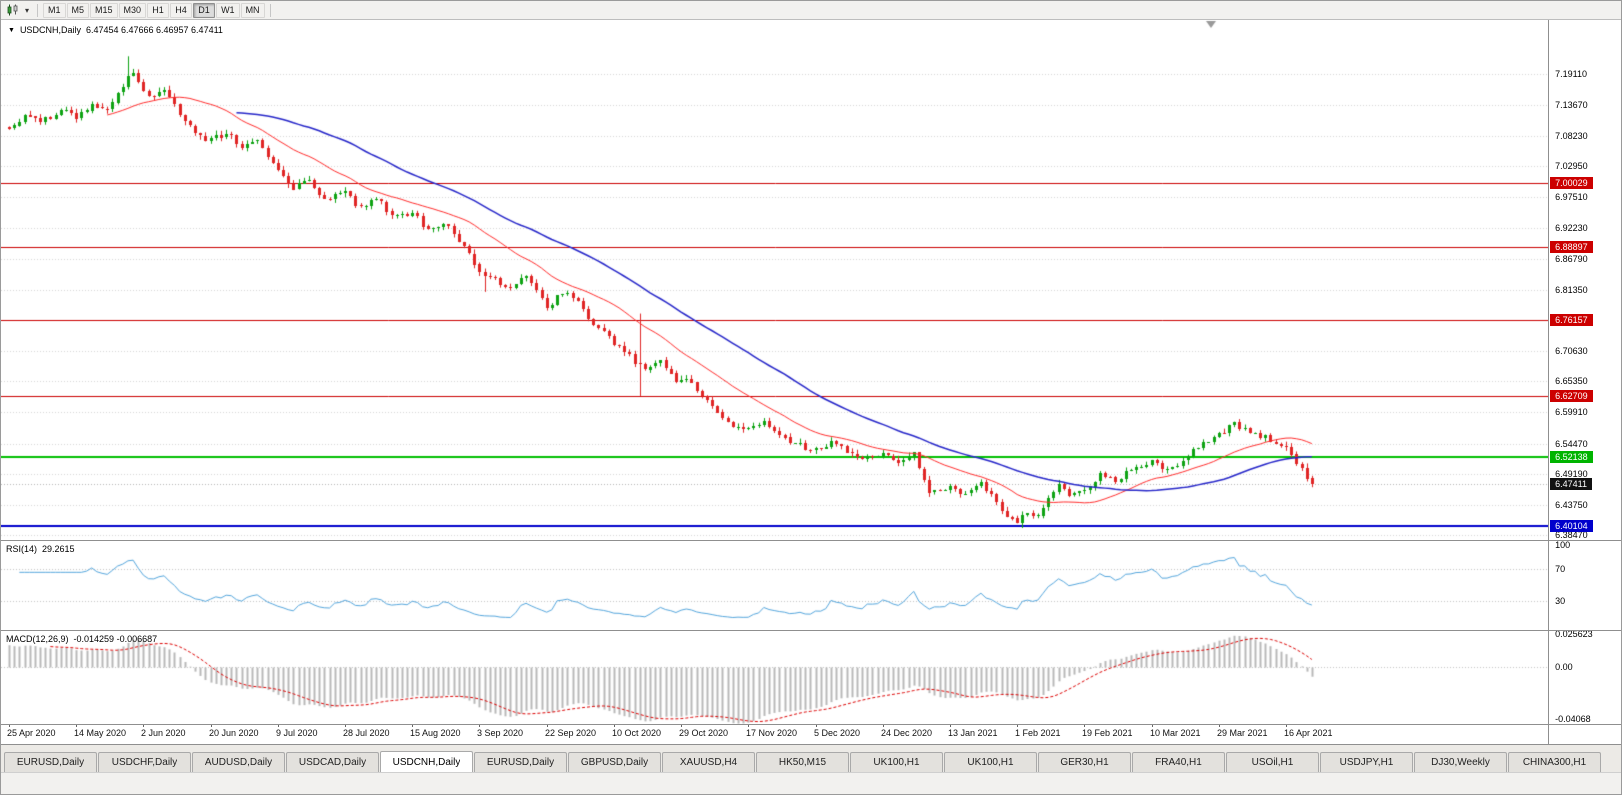 This screenshot has height=795, width=1622. I want to click on date-axis-label: 17 Nov 2020, so click(772, 733).